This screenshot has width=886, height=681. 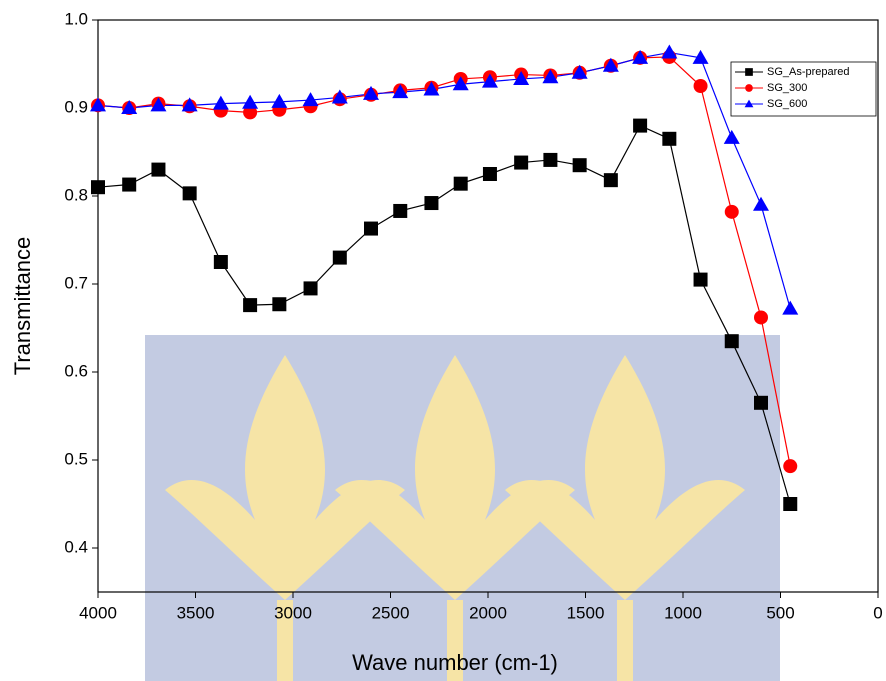 What do you see at coordinates (76, 18) in the screenshot?
I see `y-tick-label: 1.0` at bounding box center [76, 18].